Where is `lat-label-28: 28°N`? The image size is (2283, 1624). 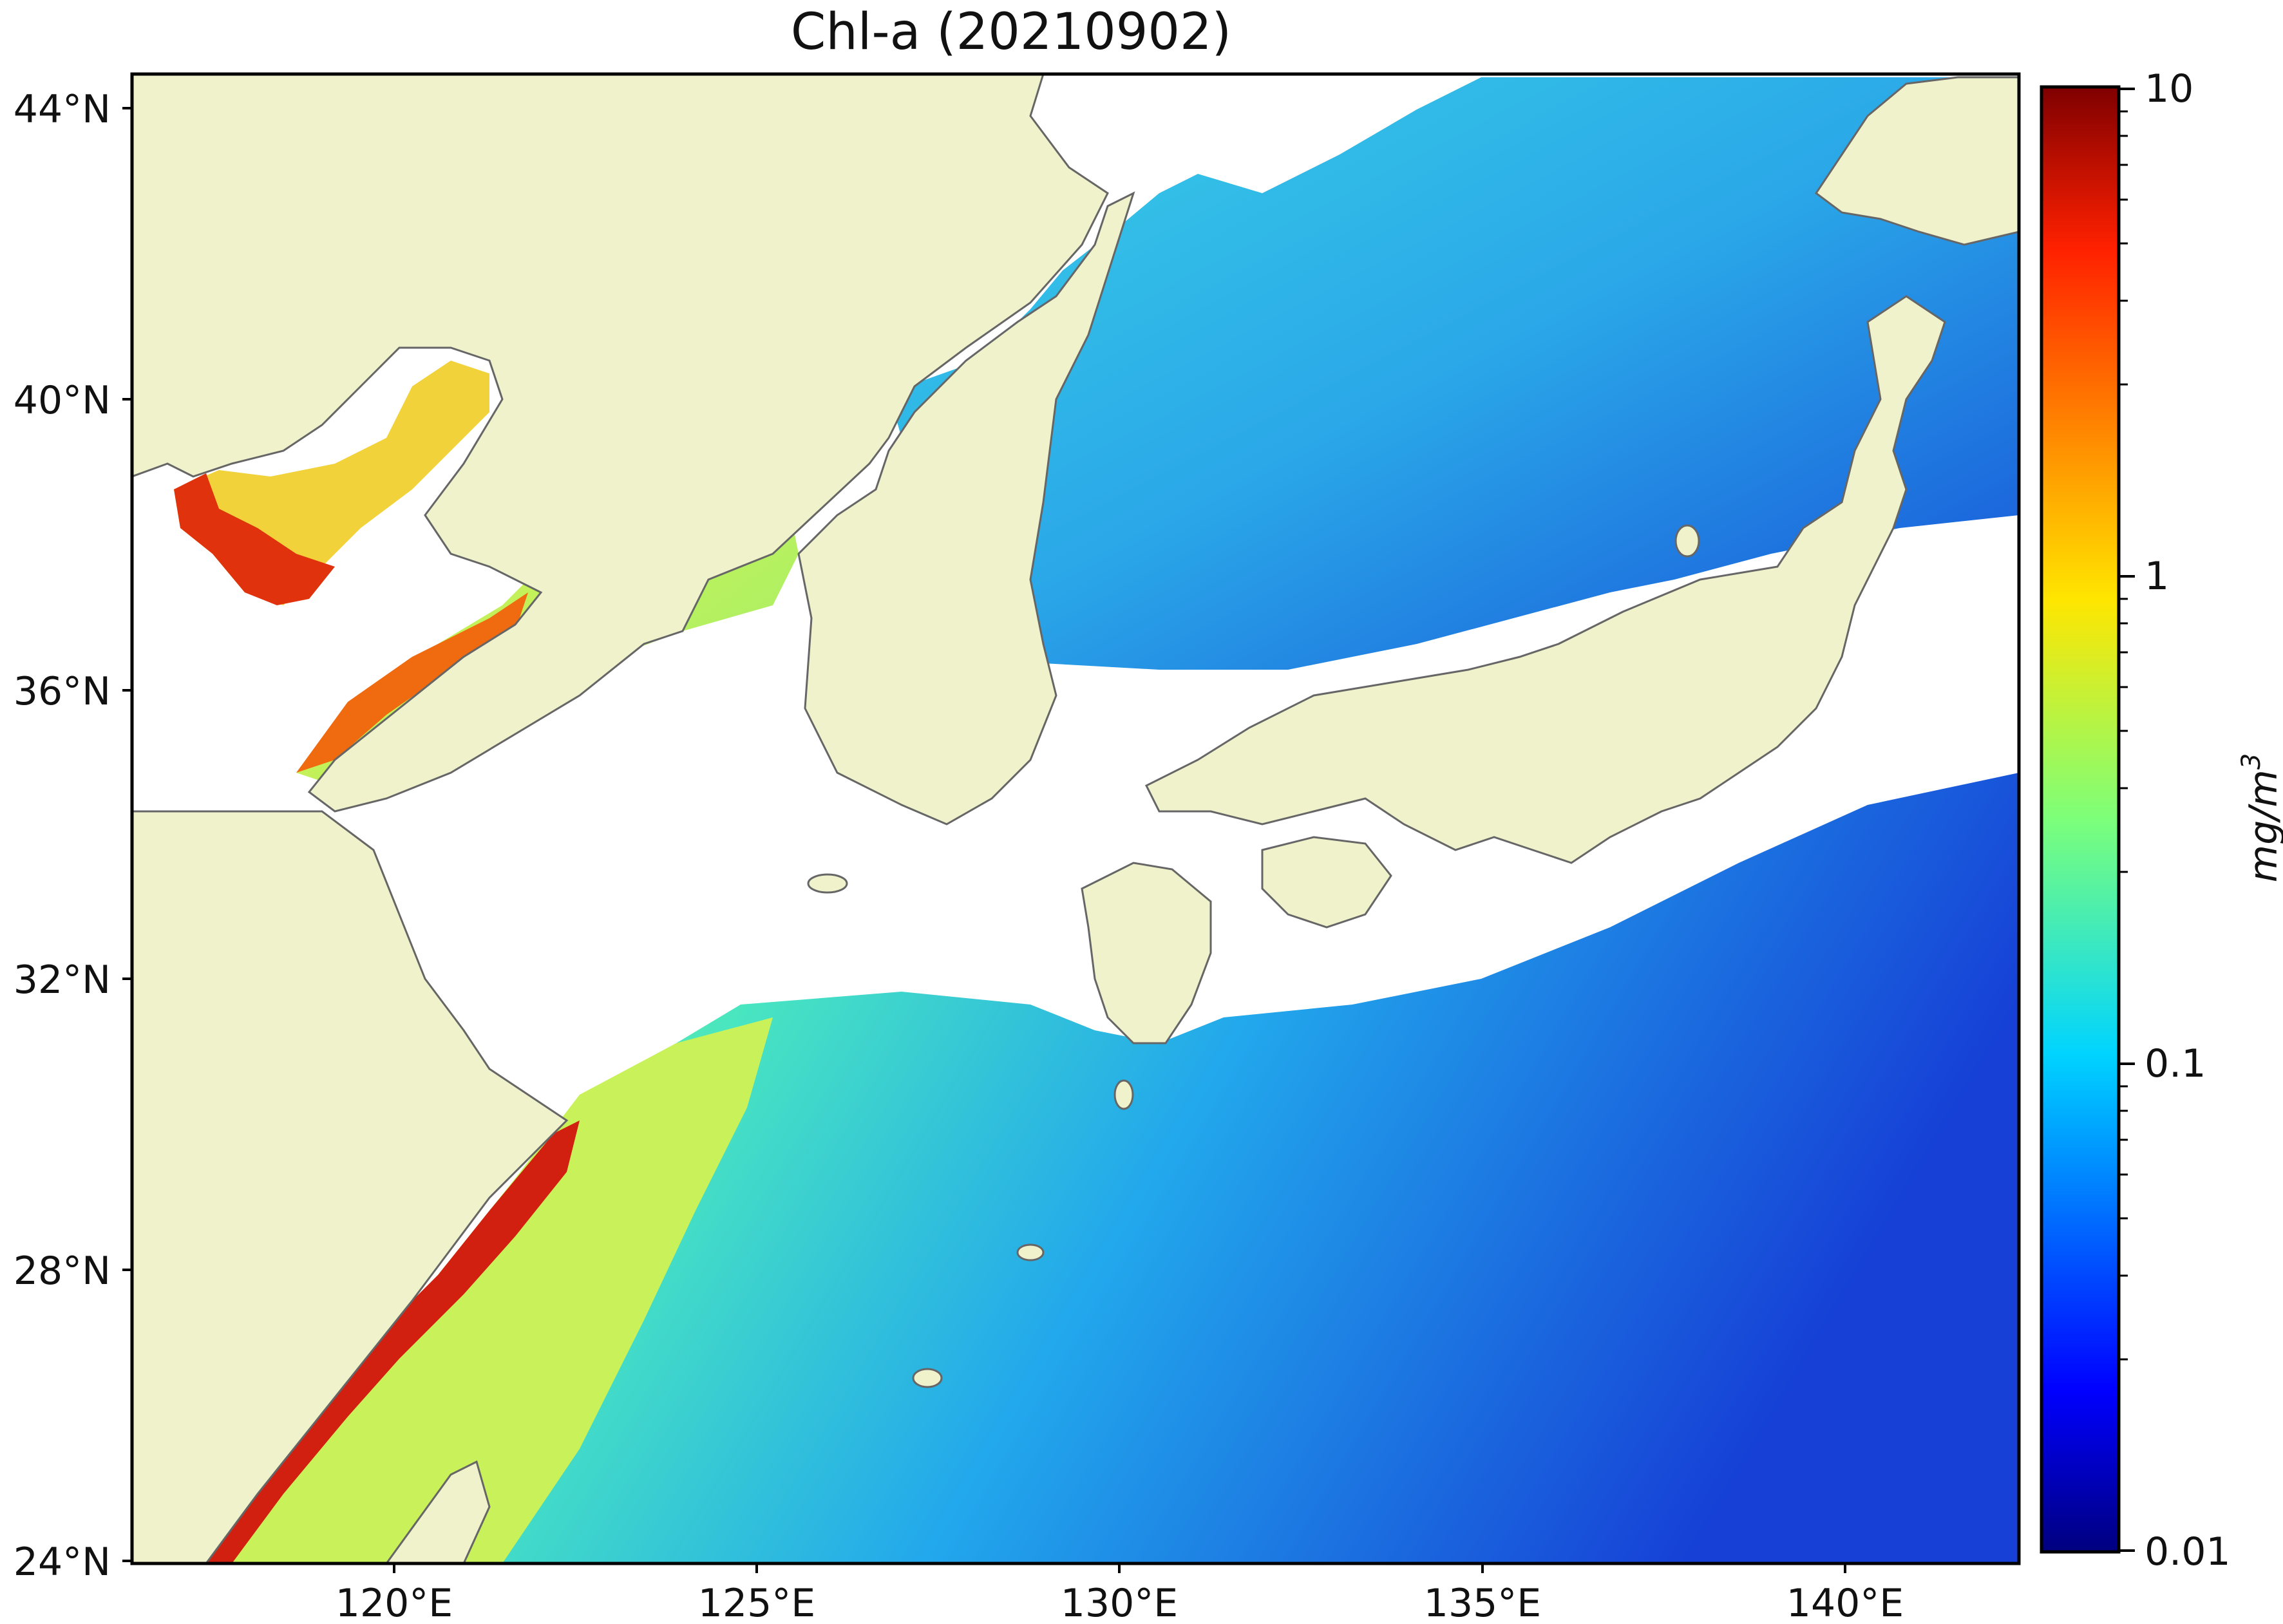 lat-label-28: 28°N is located at coordinates (62, 1271).